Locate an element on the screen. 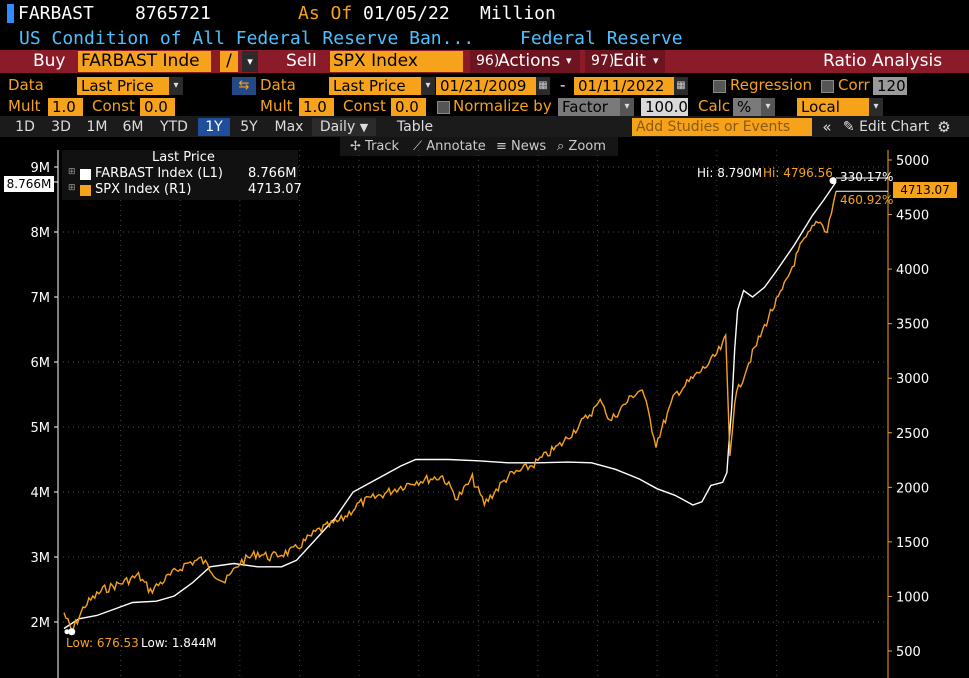 The image size is (969, 678). pct-change-orange: 460.92% is located at coordinates (867, 200).